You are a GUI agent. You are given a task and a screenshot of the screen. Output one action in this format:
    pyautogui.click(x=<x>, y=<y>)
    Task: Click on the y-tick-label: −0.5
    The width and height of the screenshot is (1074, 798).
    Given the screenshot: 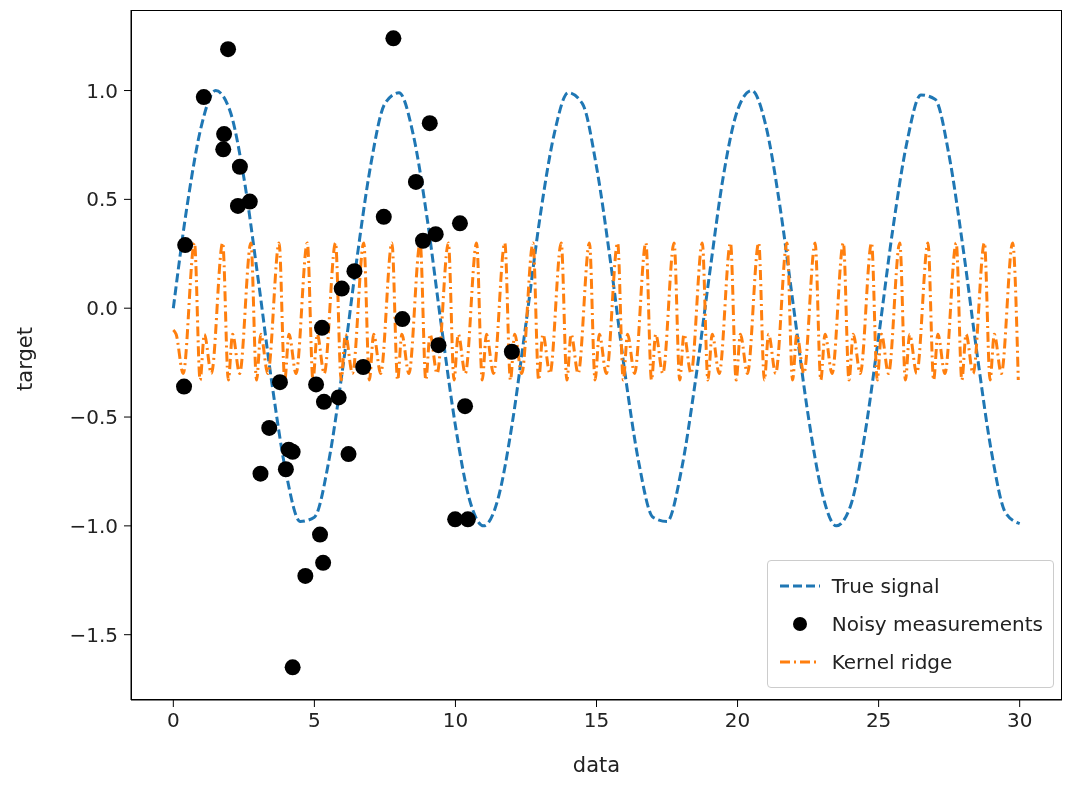 What is the action you would take?
    pyautogui.click(x=93, y=417)
    